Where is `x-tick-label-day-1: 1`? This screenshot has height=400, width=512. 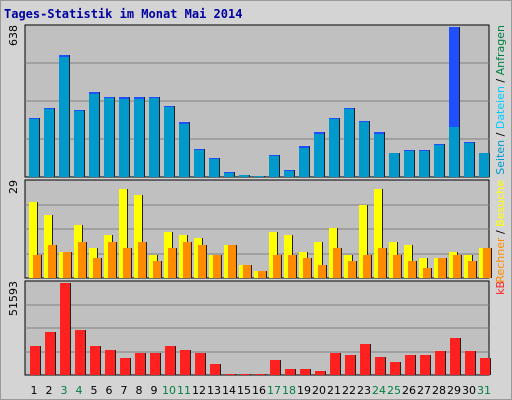
x-tick-label-day-1: 1 is located at coordinates (34, 390).